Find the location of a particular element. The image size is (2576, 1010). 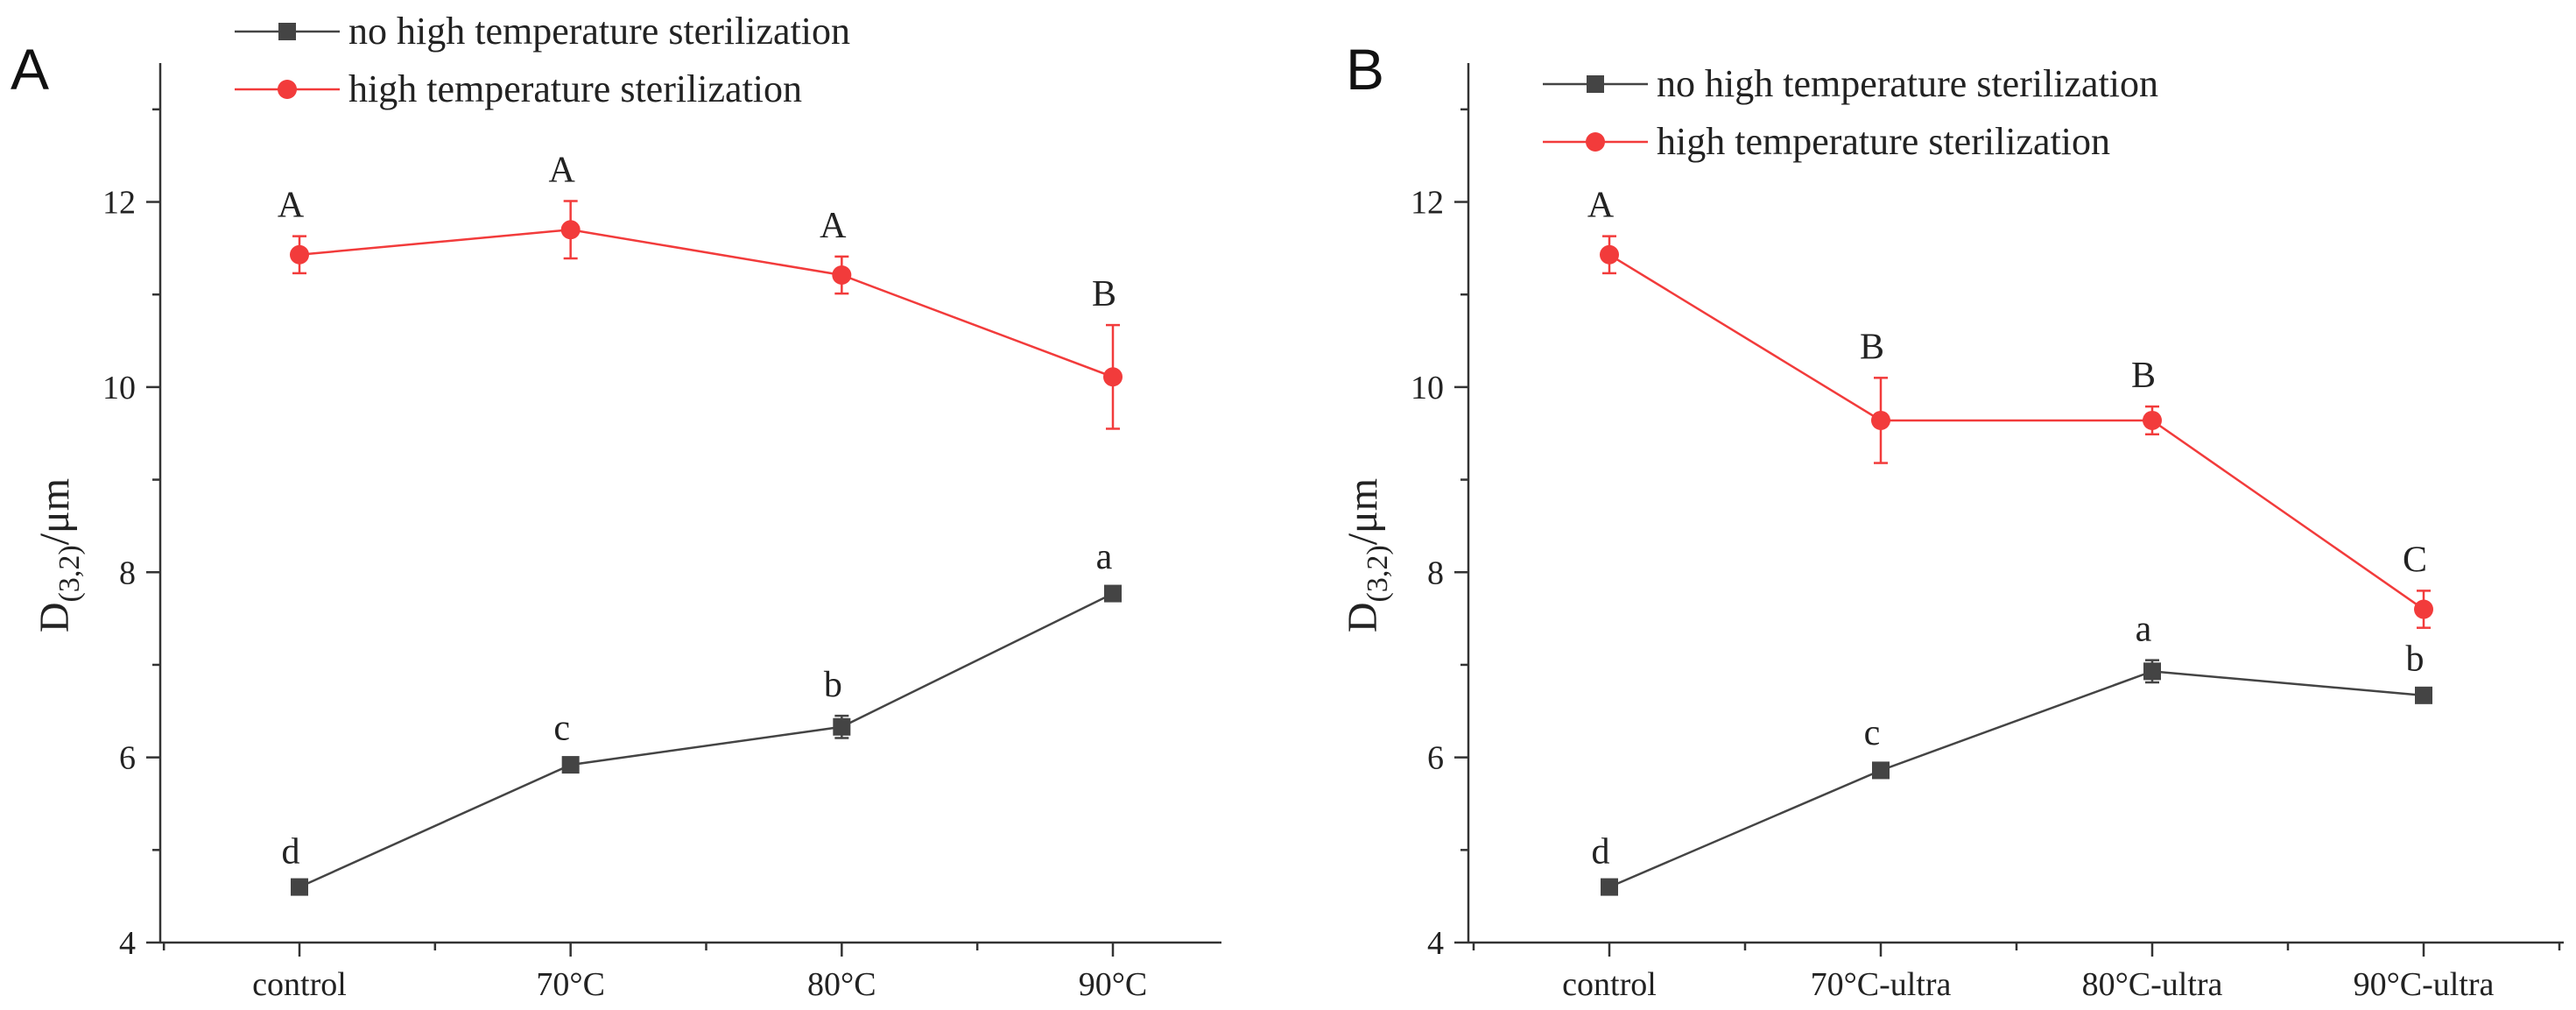

panel-letter: B is located at coordinates (1365, 69).